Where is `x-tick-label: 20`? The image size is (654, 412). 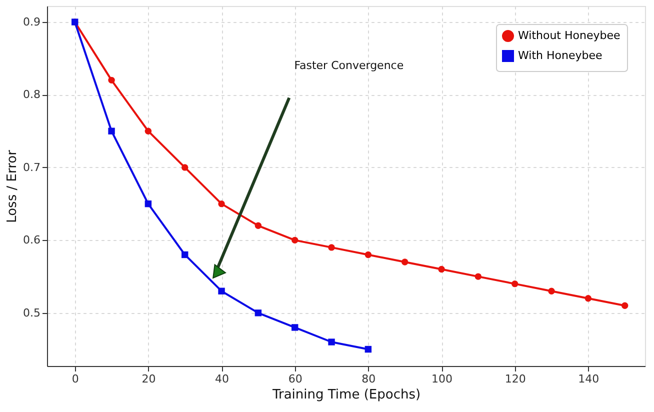
x-tick-label: 20 is located at coordinates (149, 379).